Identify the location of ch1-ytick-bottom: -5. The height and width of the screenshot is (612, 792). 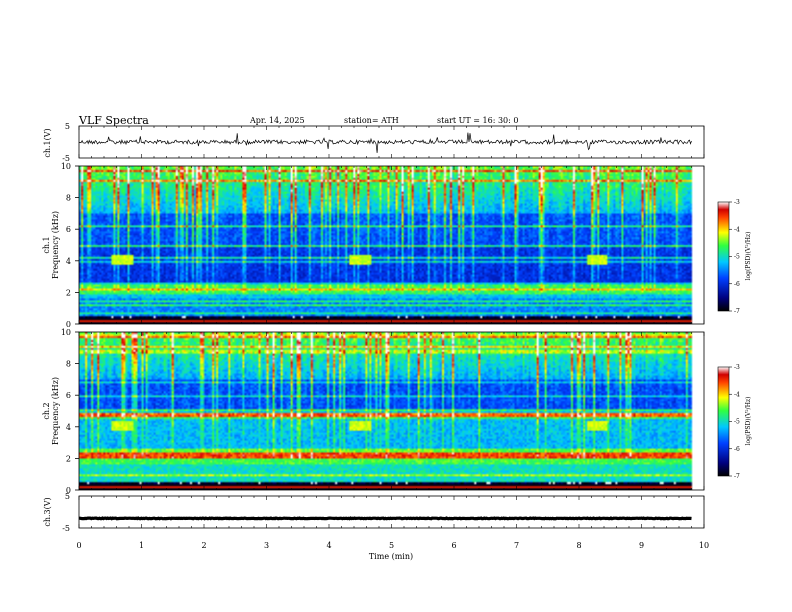
(66, 158).